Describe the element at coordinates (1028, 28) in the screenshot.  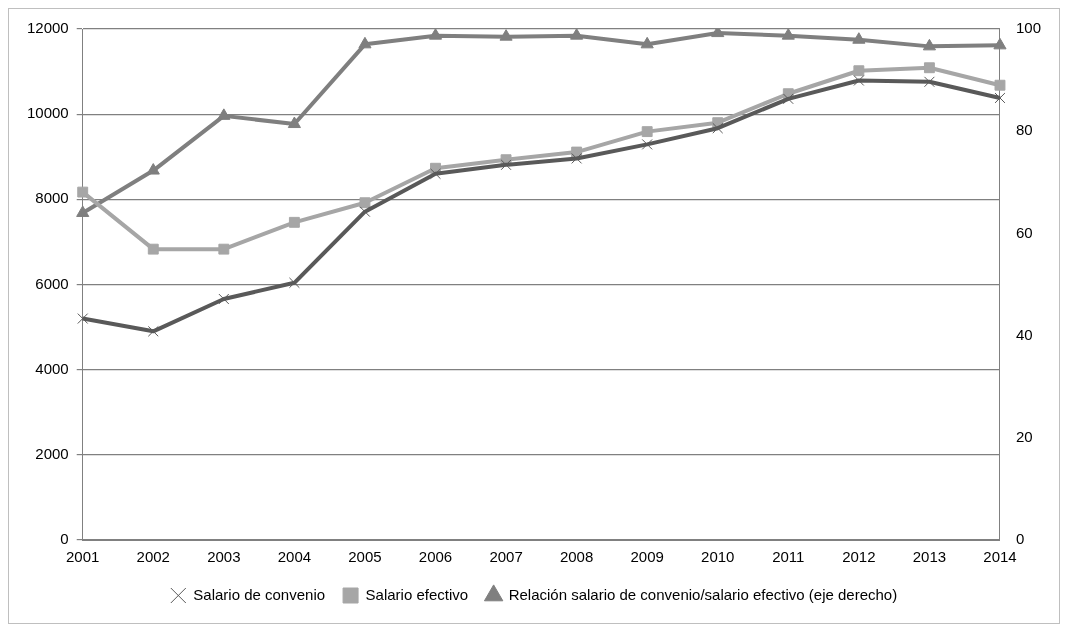
I see `y2-tick-label: 100` at that location.